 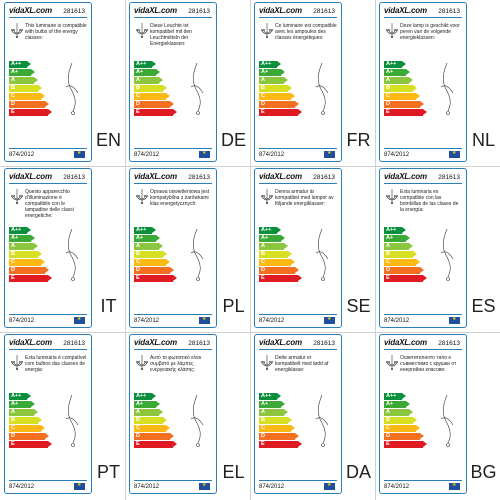 I want to click on language-code: DE, so click(x=233, y=140).